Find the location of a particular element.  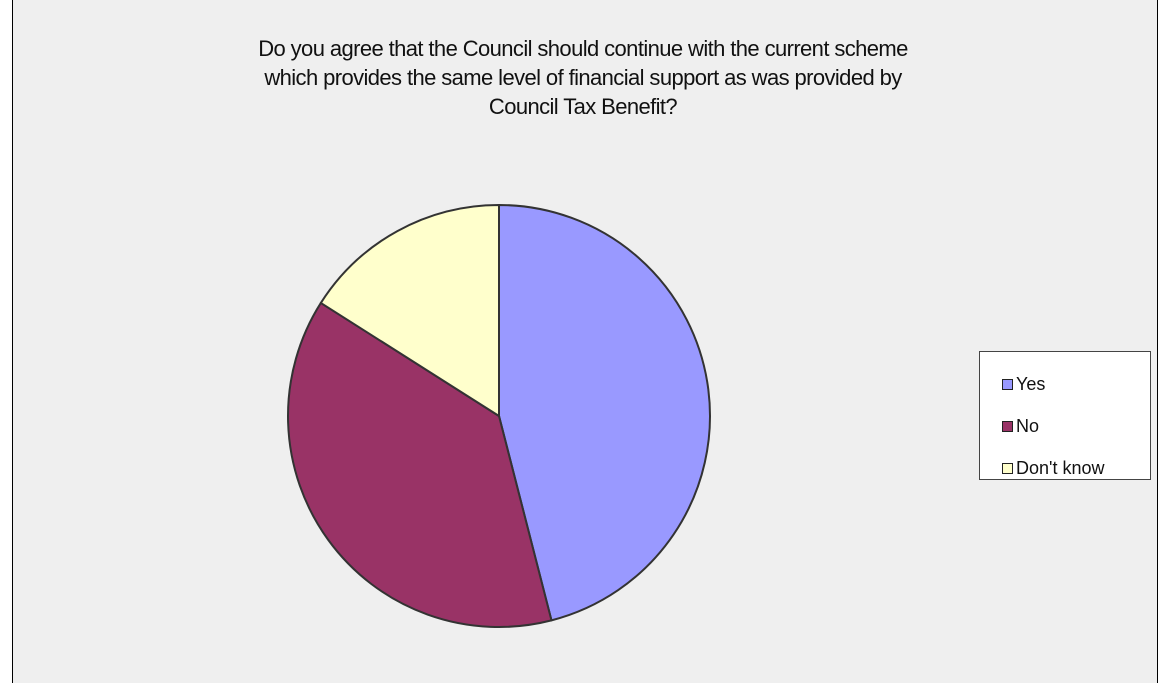

chart-legend: Yes No Don't know is located at coordinates (1065, 415).